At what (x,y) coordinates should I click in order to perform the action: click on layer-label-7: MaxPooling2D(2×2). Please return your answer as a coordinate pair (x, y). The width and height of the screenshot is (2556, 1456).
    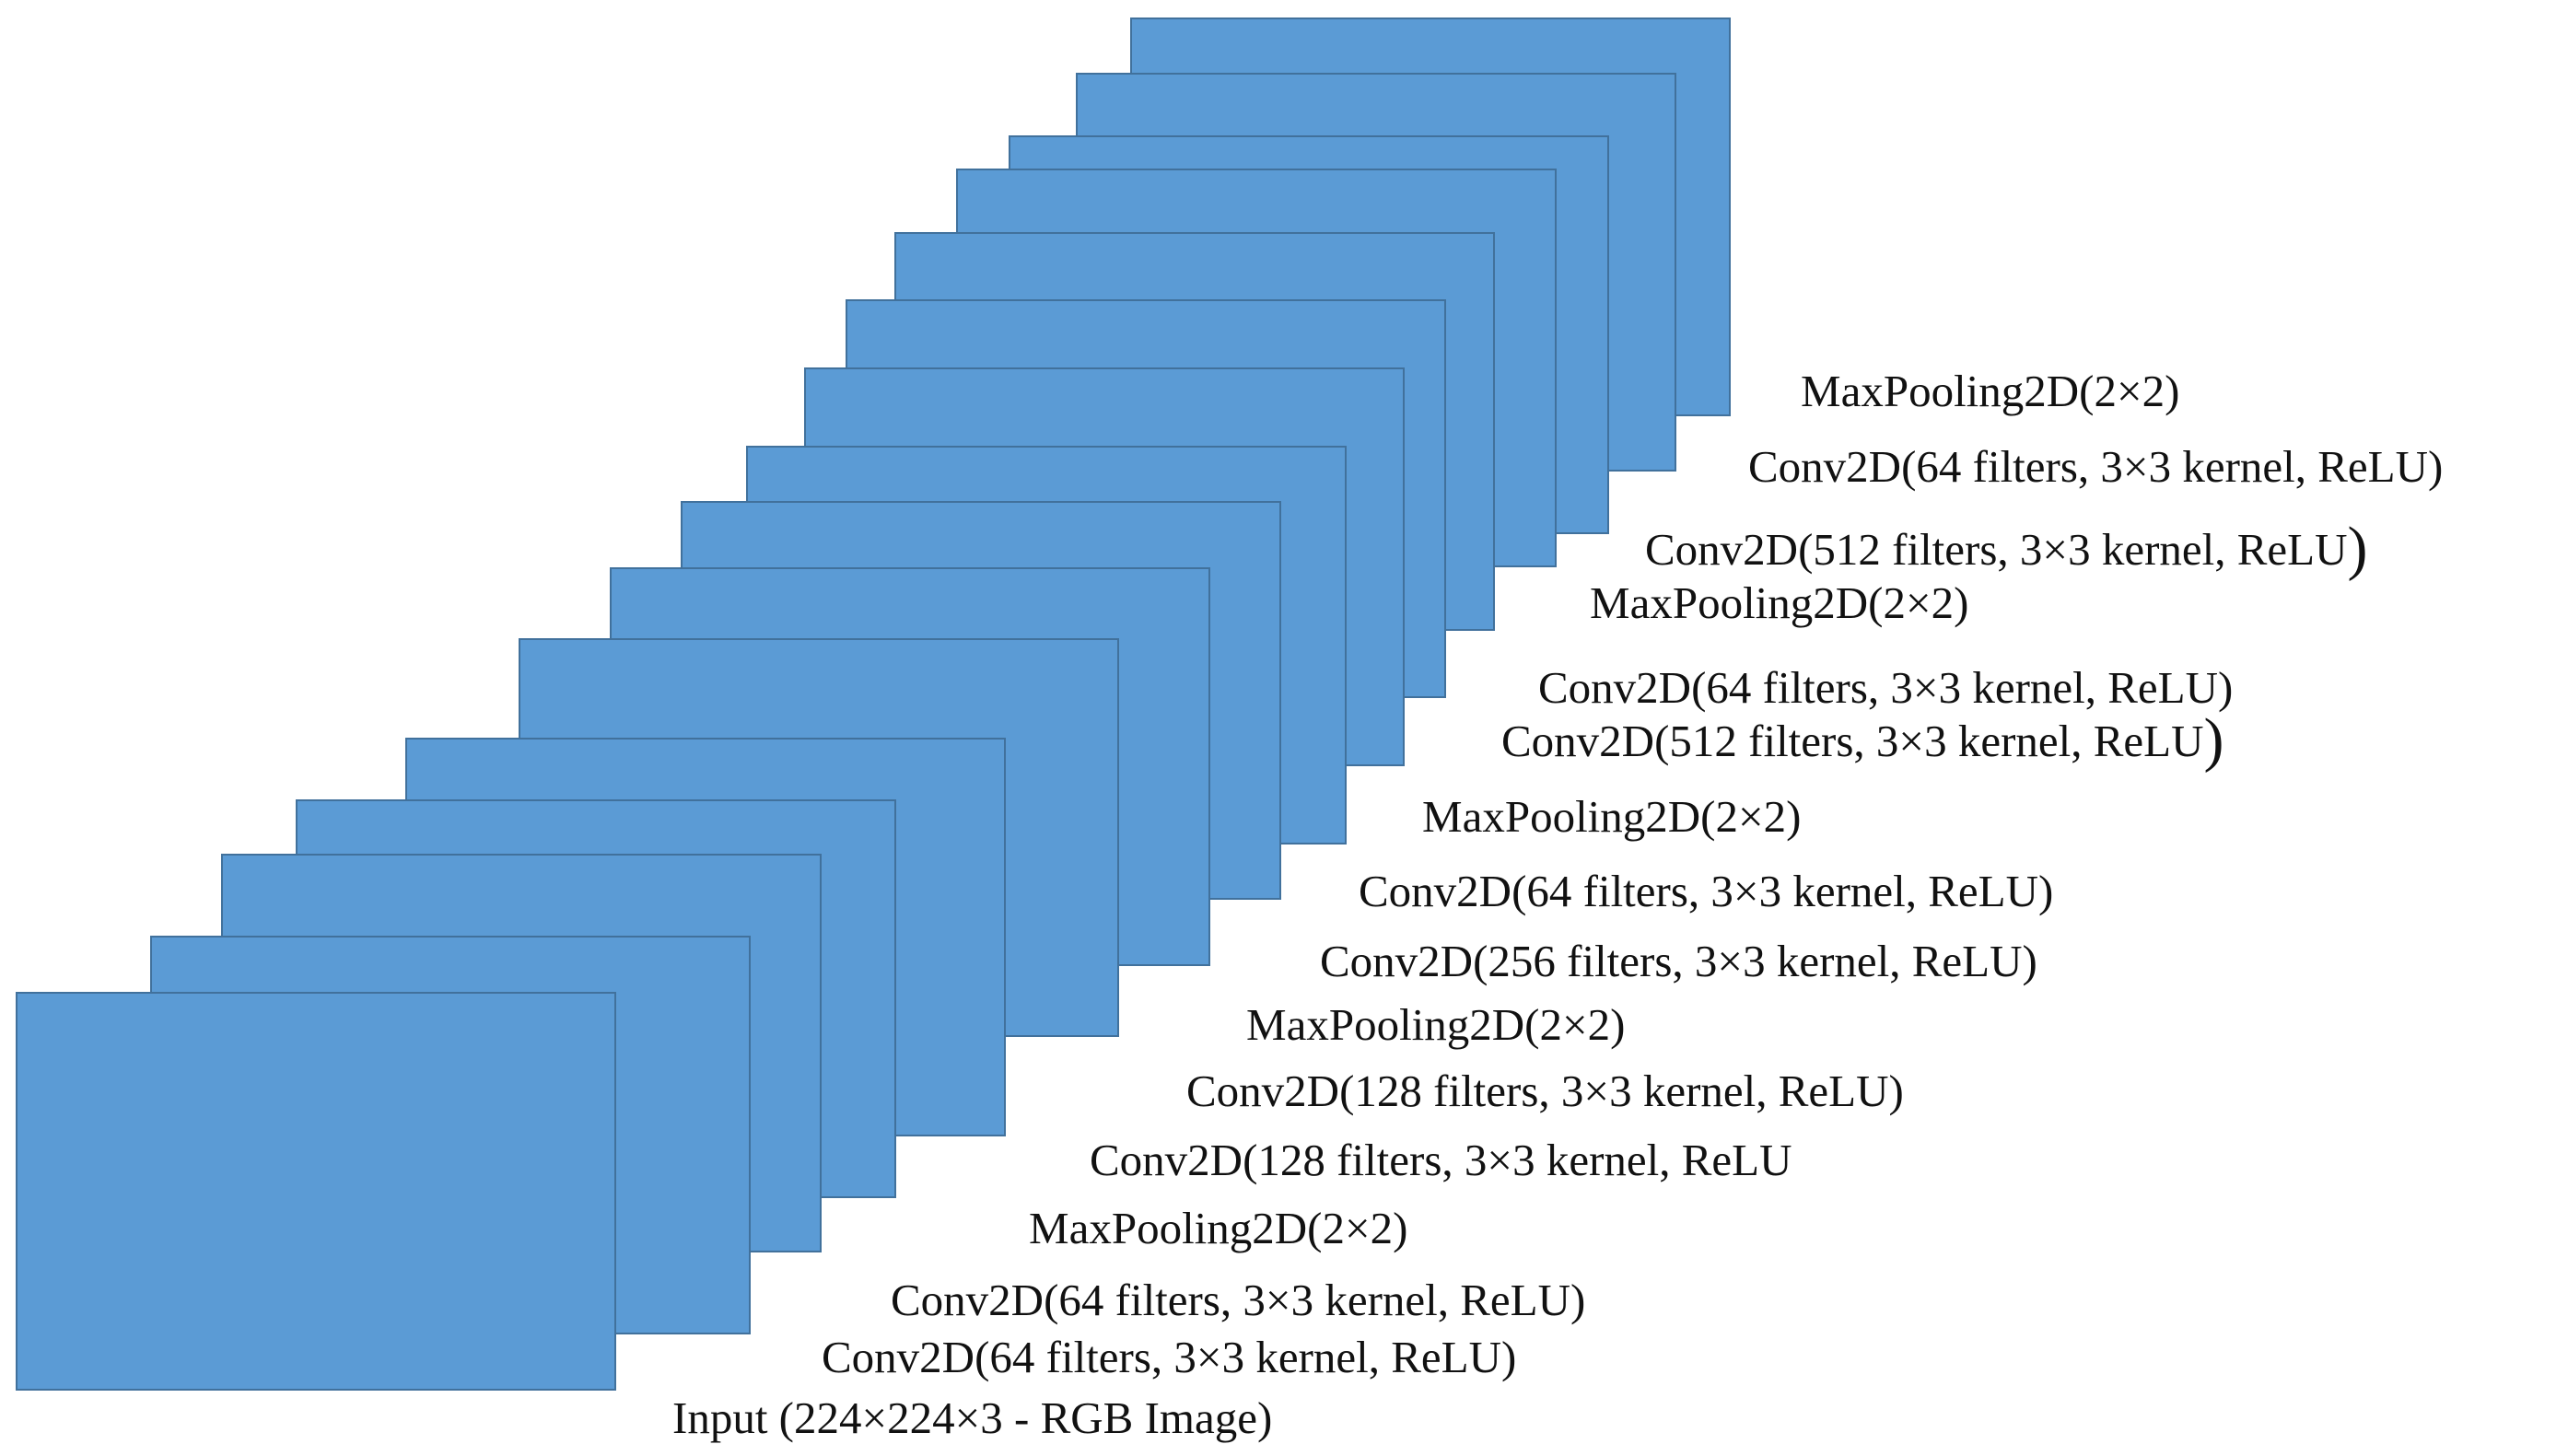
    Looking at the image, I should click on (1612, 816).